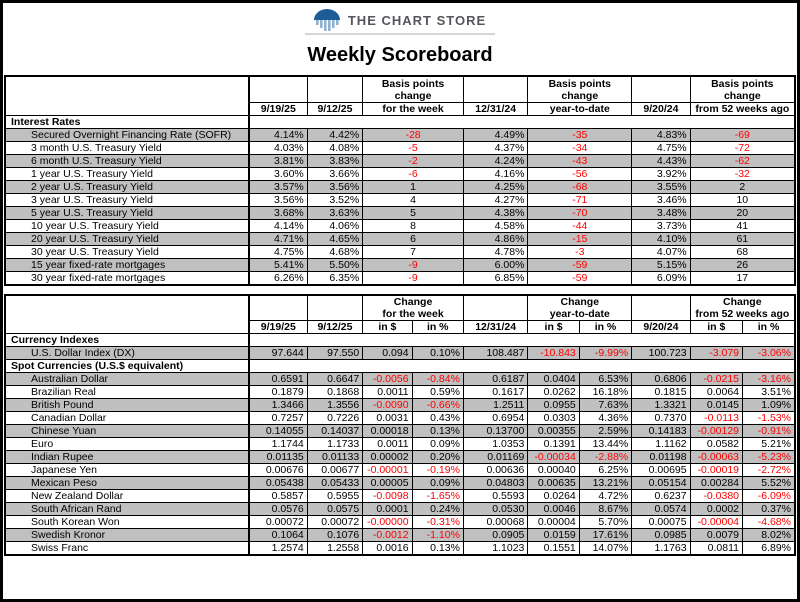  What do you see at coordinates (716, 431) in the screenshot?
I see `value-cell: -0.00129` at bounding box center [716, 431].